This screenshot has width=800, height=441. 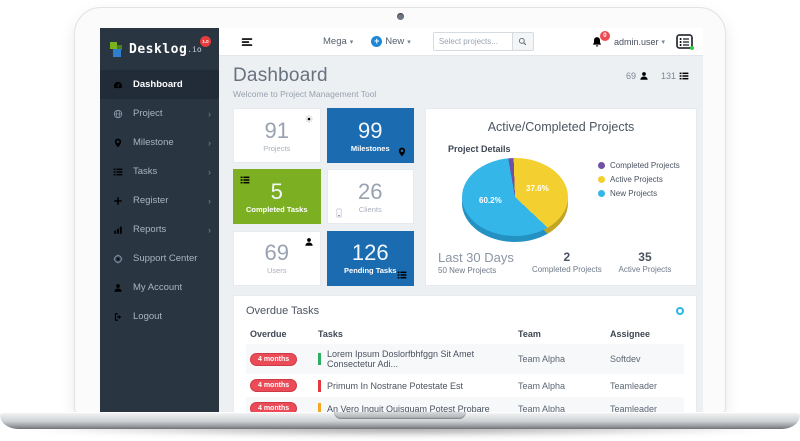 What do you see at coordinates (604, 35) in the screenshot?
I see `notification-badge: 0` at bounding box center [604, 35].